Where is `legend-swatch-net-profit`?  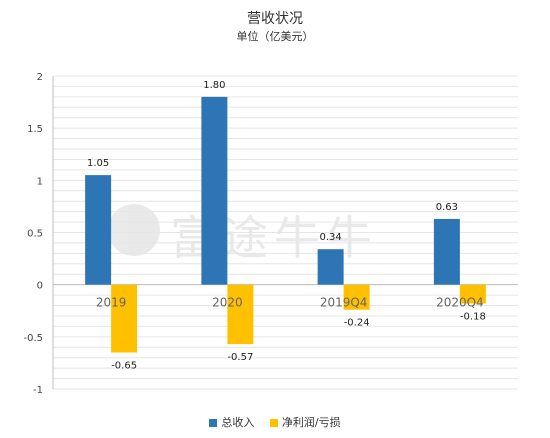
legend-swatch-net-profit is located at coordinates (273, 423).